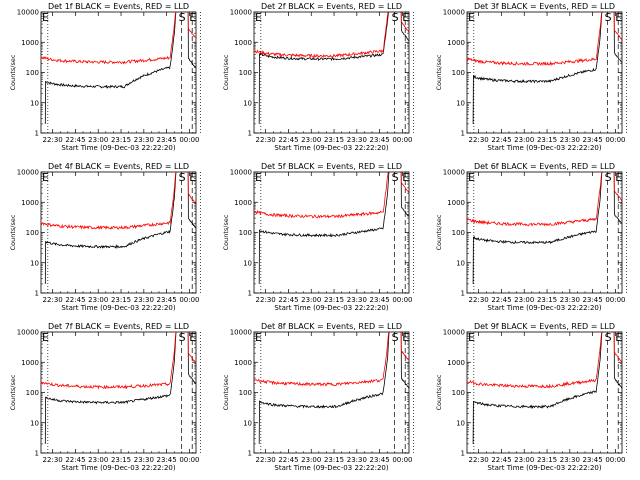  Describe the element at coordinates (331, 6) in the screenshot. I see `panel-title: Det 2f BLACK = Events, RED = LLD` at that location.